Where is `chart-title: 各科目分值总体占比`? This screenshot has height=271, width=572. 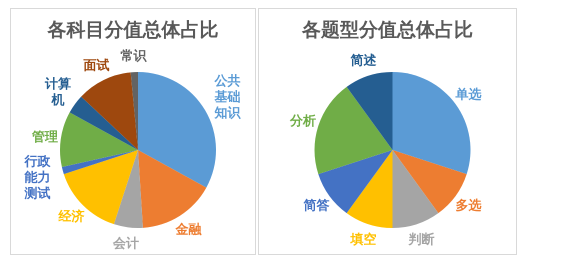 chart-title: 各科目分值总体占比 is located at coordinates (133, 30).